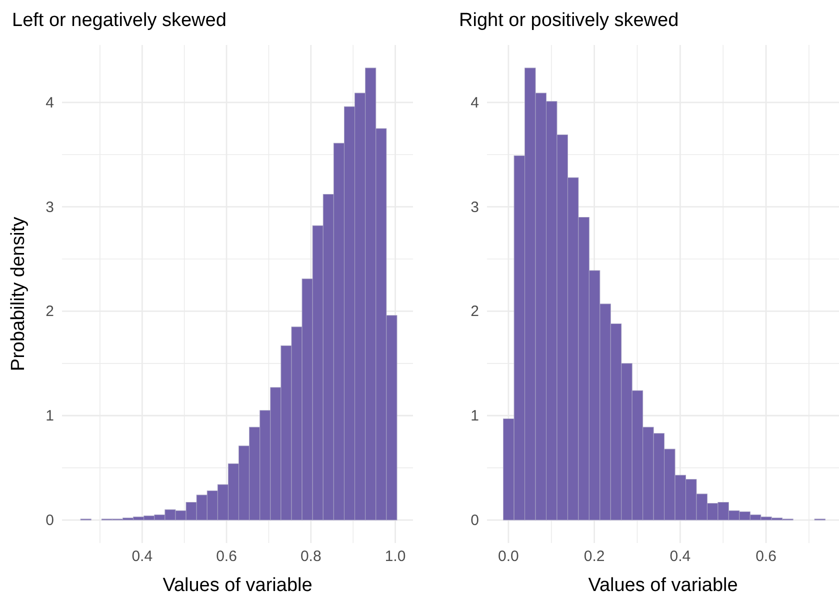 This screenshot has height=598, width=839. I want to click on x-tick-label: 0.8, so click(311, 556).